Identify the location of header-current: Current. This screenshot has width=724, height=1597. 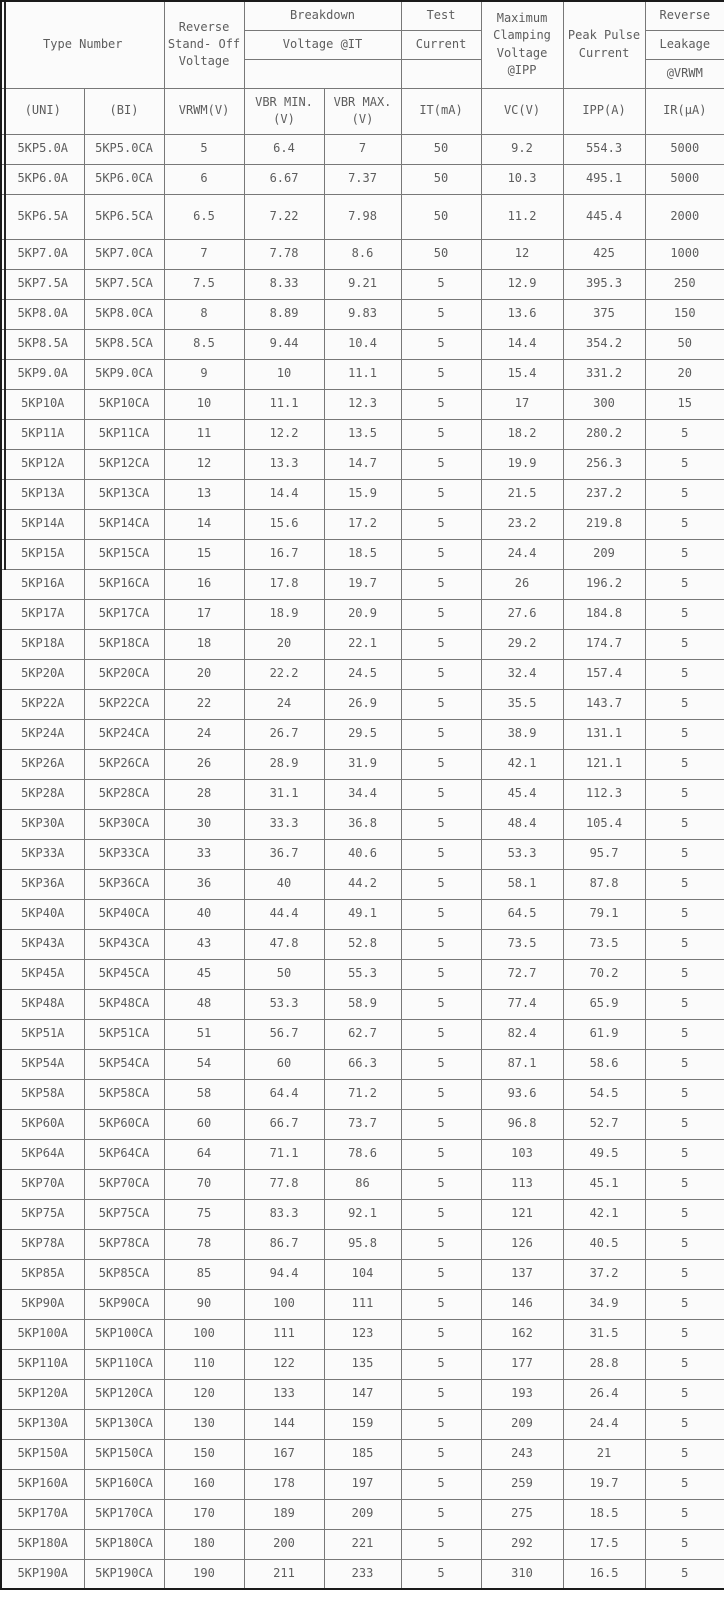
(441, 44).